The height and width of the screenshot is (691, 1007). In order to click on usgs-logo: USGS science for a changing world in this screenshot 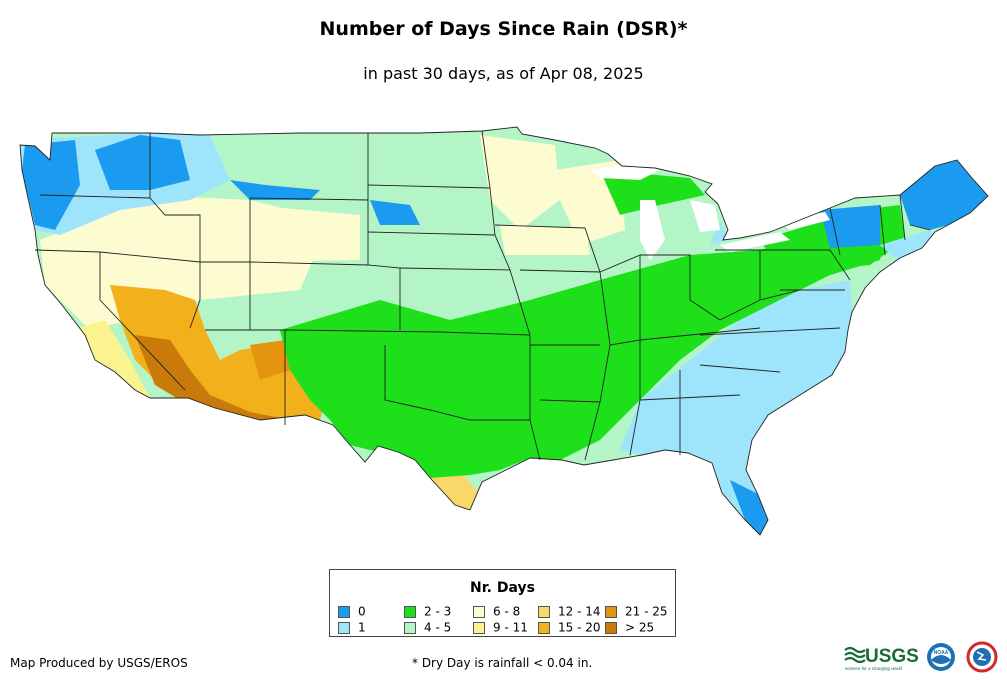, I will do `click(881, 658)`.